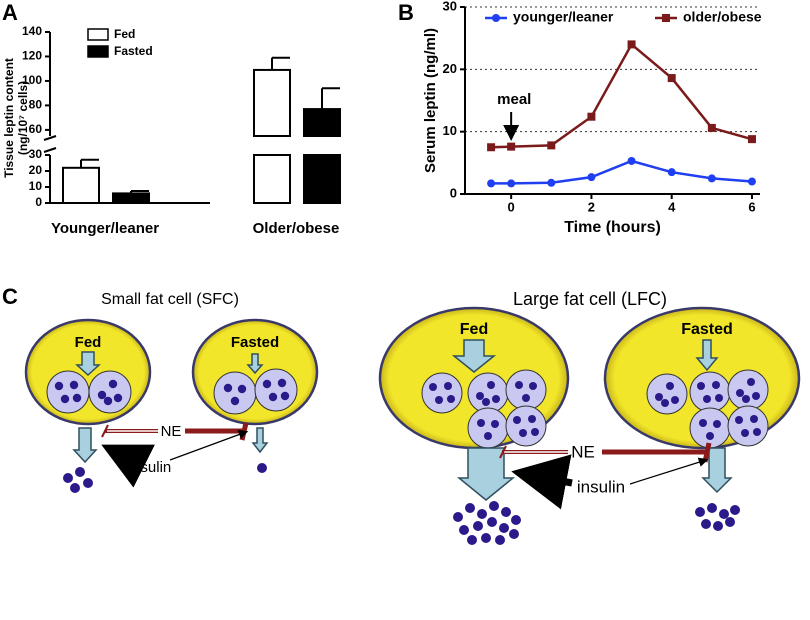  Describe the element at coordinates (612, 227) in the screenshot. I see `x-axis-label: Time (hours)` at that location.